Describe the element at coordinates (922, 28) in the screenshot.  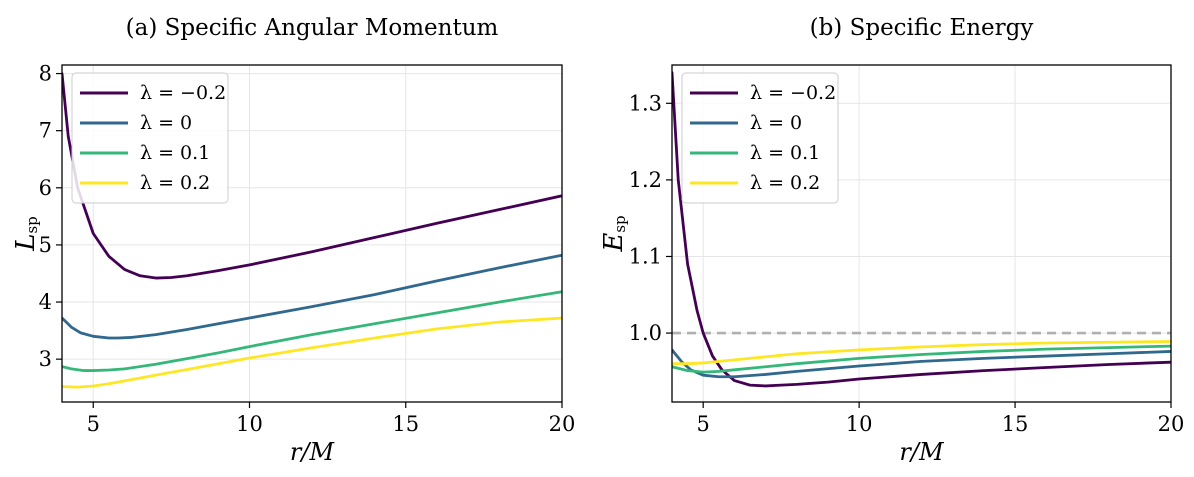
I see `chart-title: (b) Specific Energy` at that location.